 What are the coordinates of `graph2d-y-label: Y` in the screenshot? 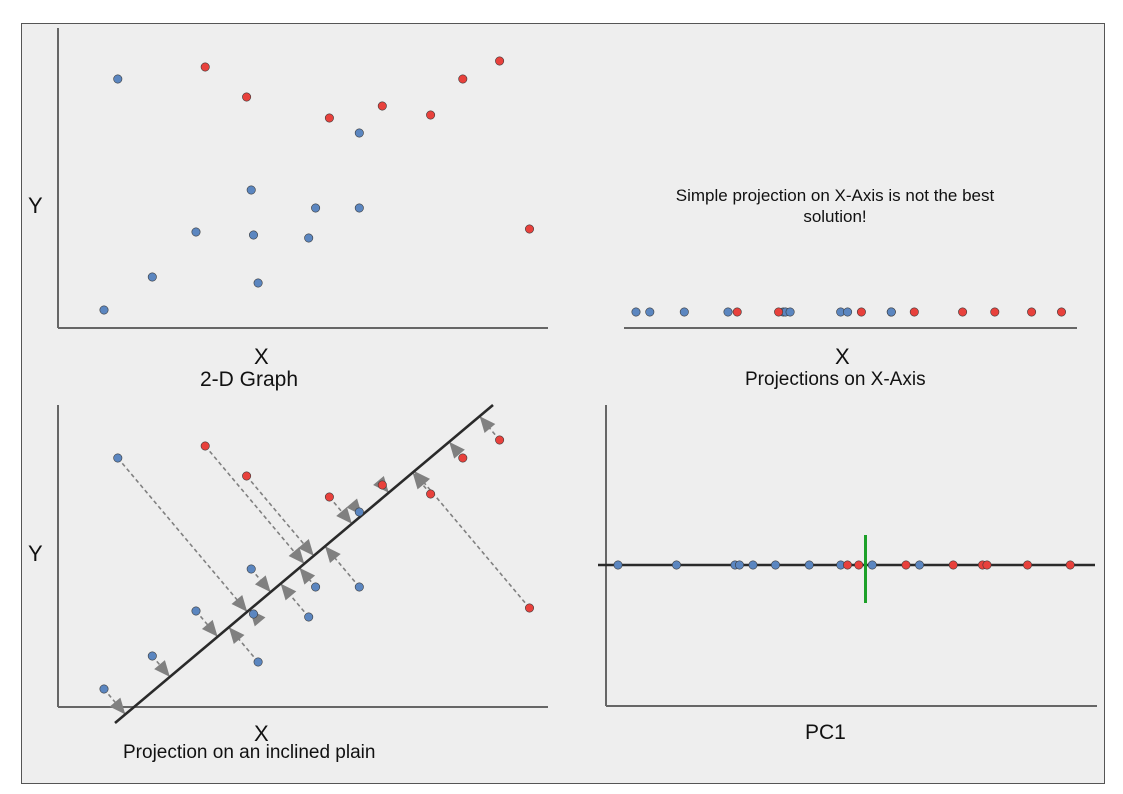 It's located at (35, 205).